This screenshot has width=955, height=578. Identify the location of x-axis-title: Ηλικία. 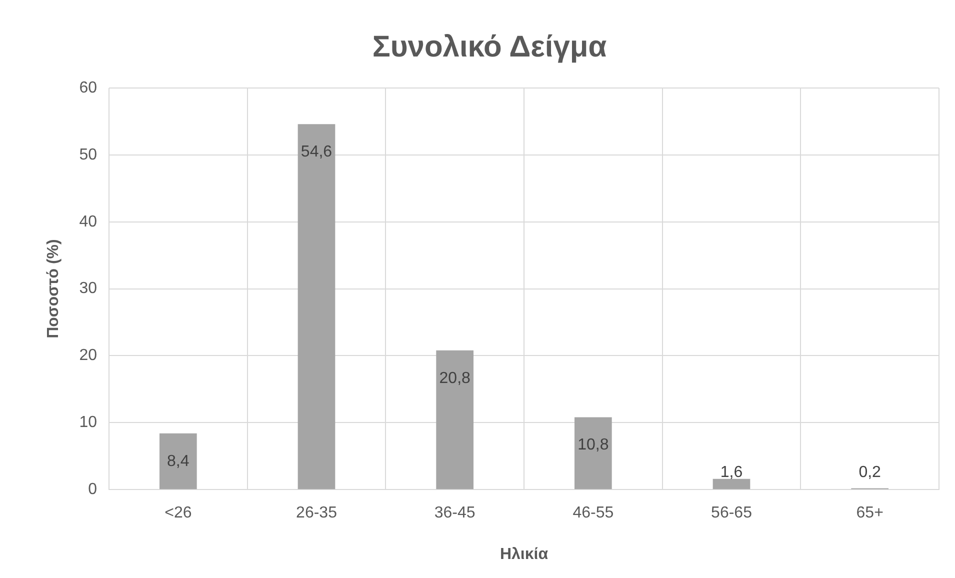
(524, 554).